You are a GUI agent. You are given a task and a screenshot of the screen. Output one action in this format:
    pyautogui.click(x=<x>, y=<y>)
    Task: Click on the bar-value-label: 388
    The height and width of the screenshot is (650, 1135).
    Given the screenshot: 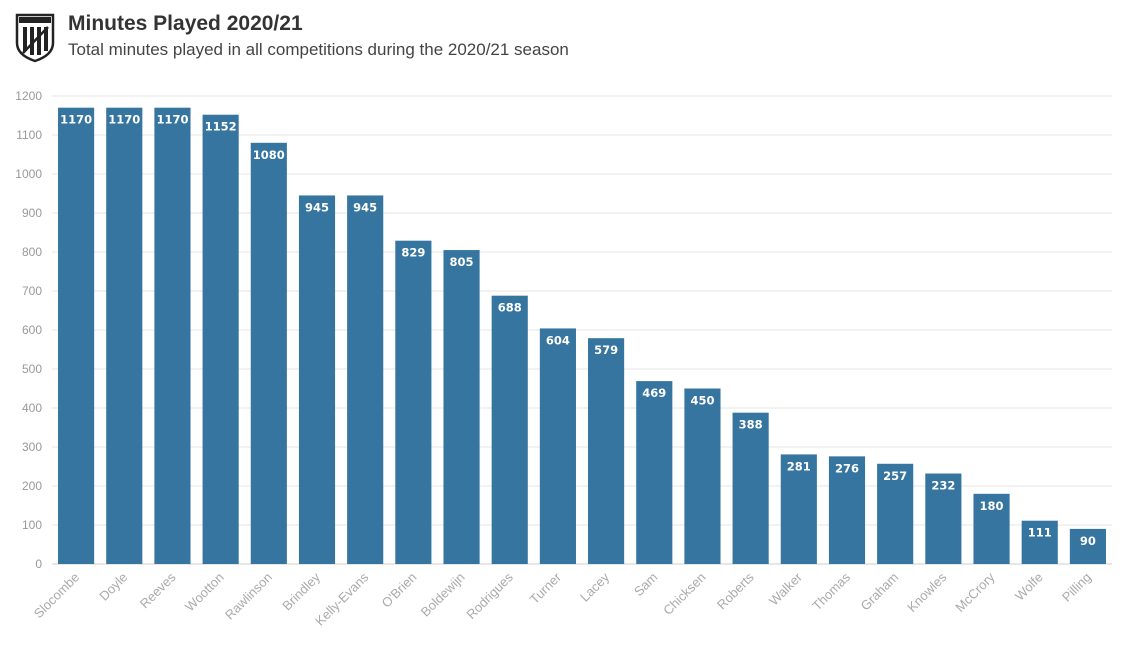 What is the action you would take?
    pyautogui.click(x=751, y=425)
    